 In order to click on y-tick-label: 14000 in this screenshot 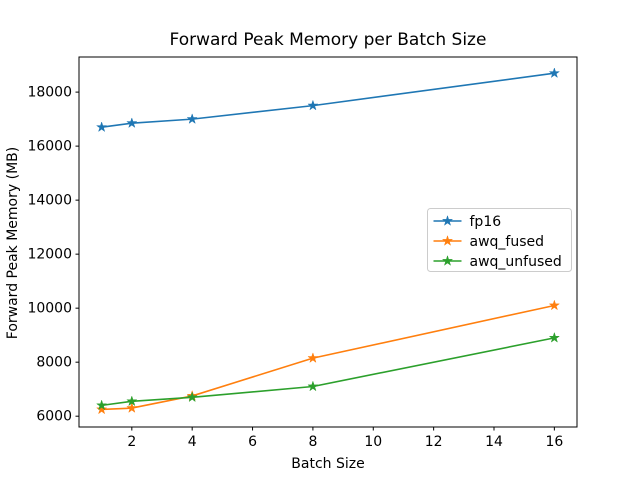, I will do `click(49, 201)`.